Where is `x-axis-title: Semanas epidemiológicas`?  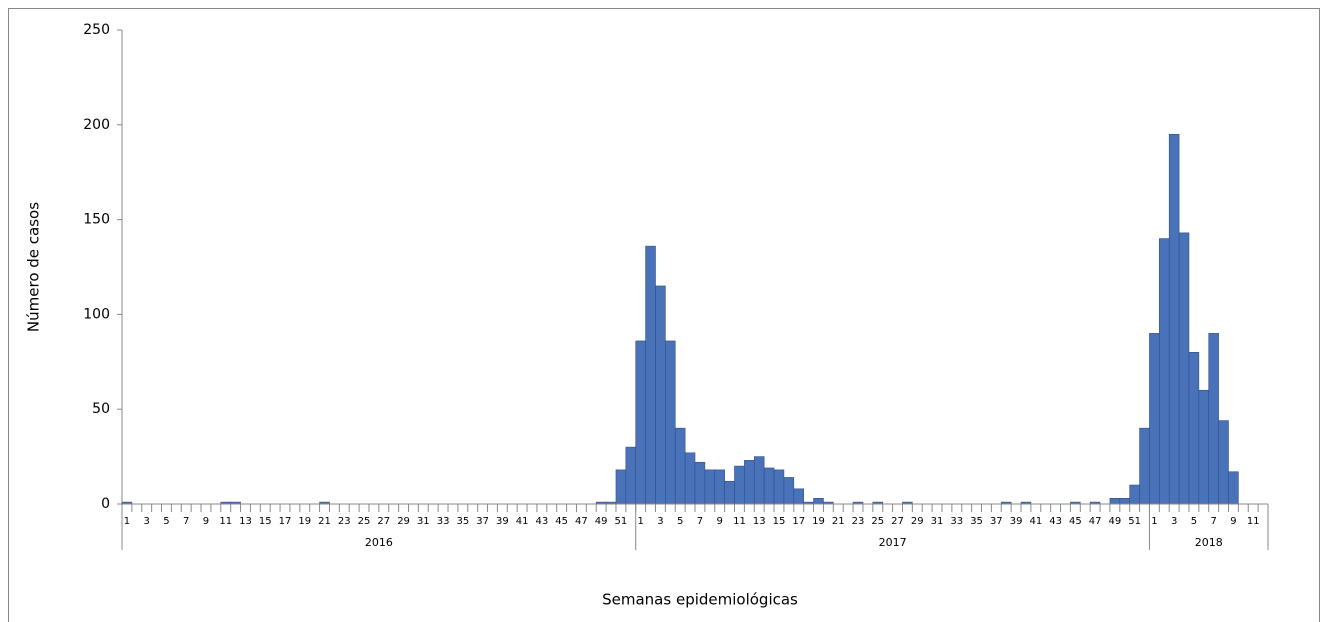 x-axis-title: Semanas epidemiológicas is located at coordinates (700, 600).